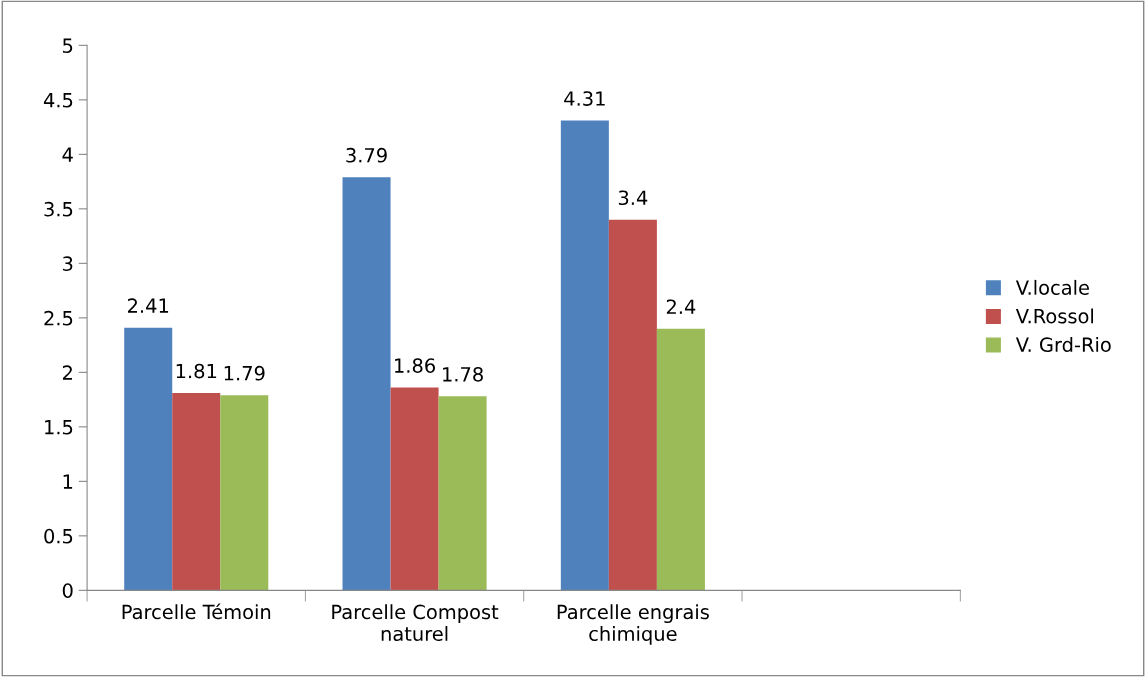 The width and height of the screenshot is (1146, 677). What do you see at coordinates (1054, 316) in the screenshot?
I see `legend-label: V.Rossol` at bounding box center [1054, 316].